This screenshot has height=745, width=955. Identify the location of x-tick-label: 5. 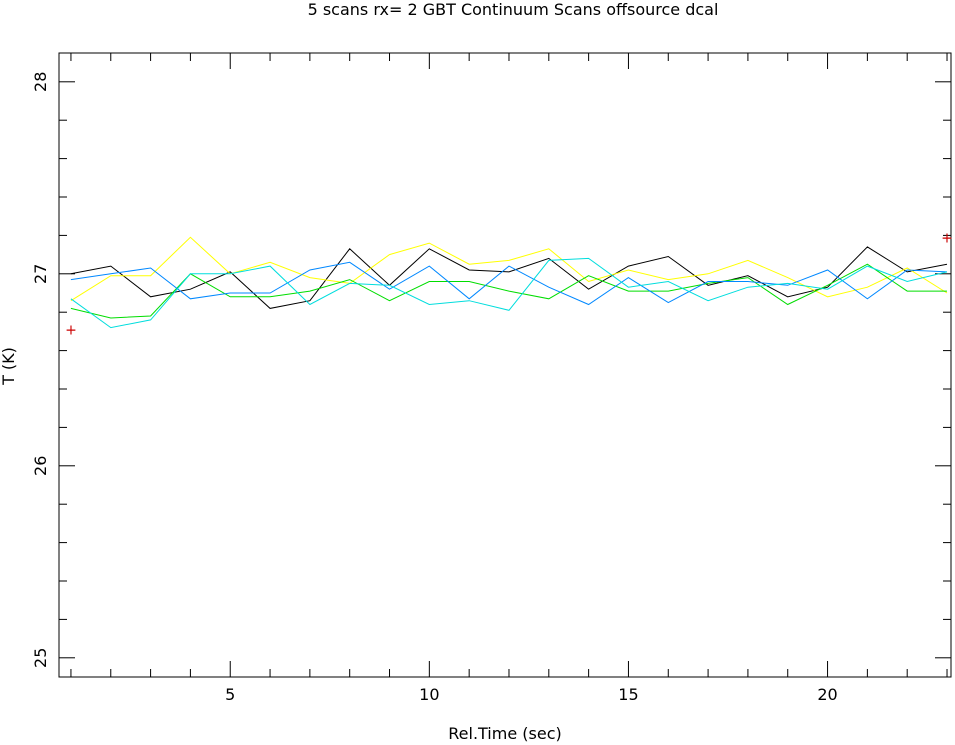
(230, 694).